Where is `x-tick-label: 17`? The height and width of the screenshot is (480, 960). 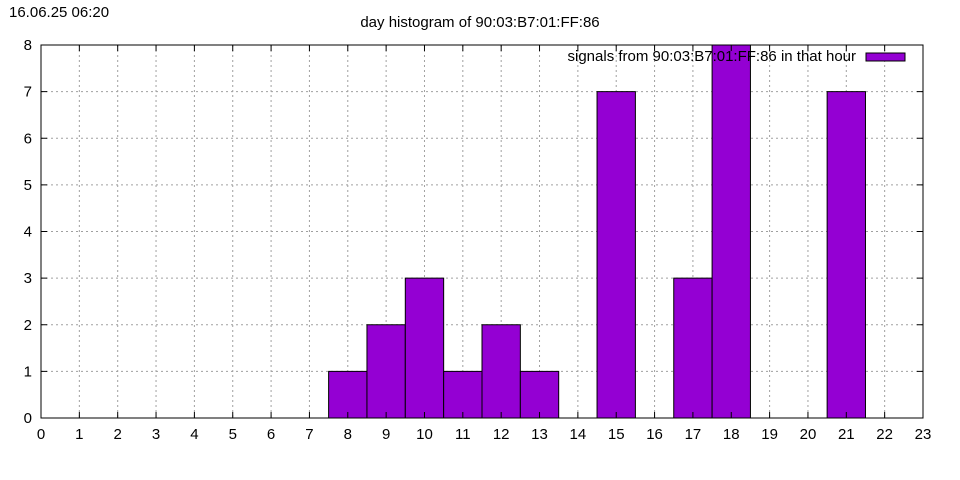 x-tick-label: 17 is located at coordinates (693, 434).